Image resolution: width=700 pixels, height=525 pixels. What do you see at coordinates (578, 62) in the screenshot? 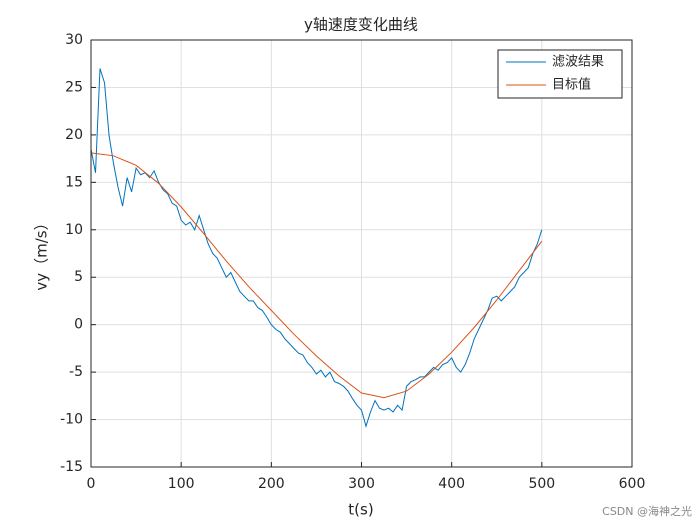
I see `legend-label: 滤波结果` at bounding box center [578, 62].